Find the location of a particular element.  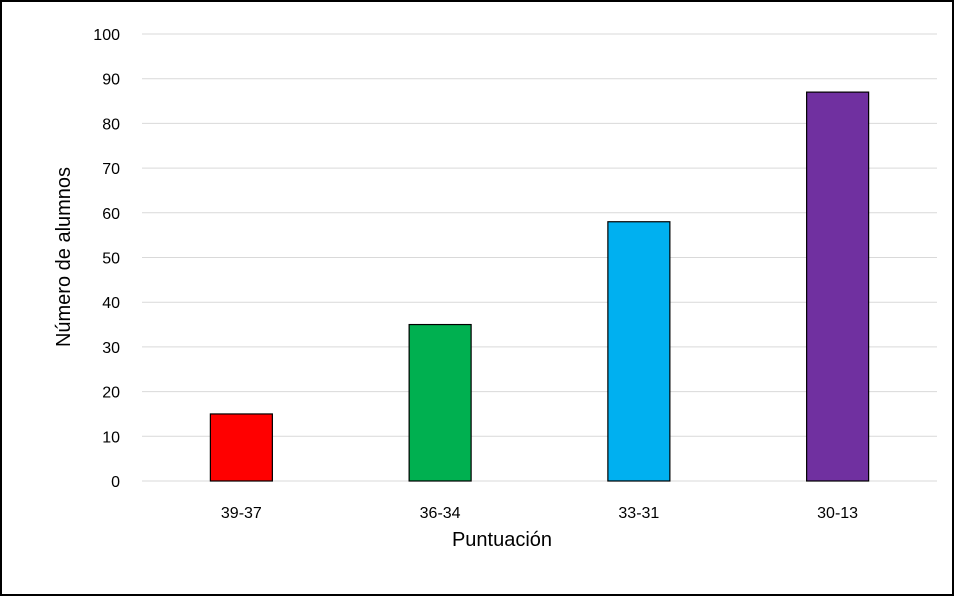

y-tick-label: 40 is located at coordinates (111, 303).